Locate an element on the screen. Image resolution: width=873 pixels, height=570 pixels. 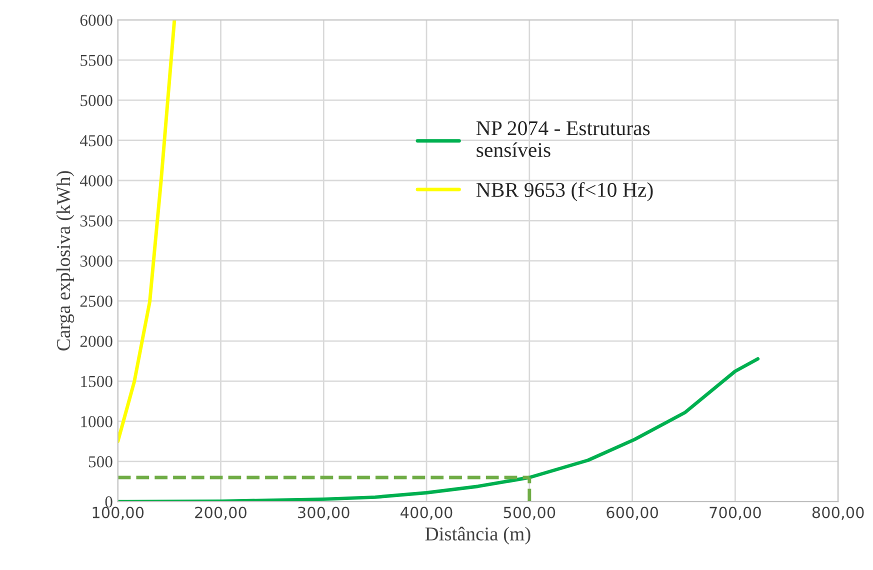
x-tick-label: 800,00 is located at coordinates (838, 513).